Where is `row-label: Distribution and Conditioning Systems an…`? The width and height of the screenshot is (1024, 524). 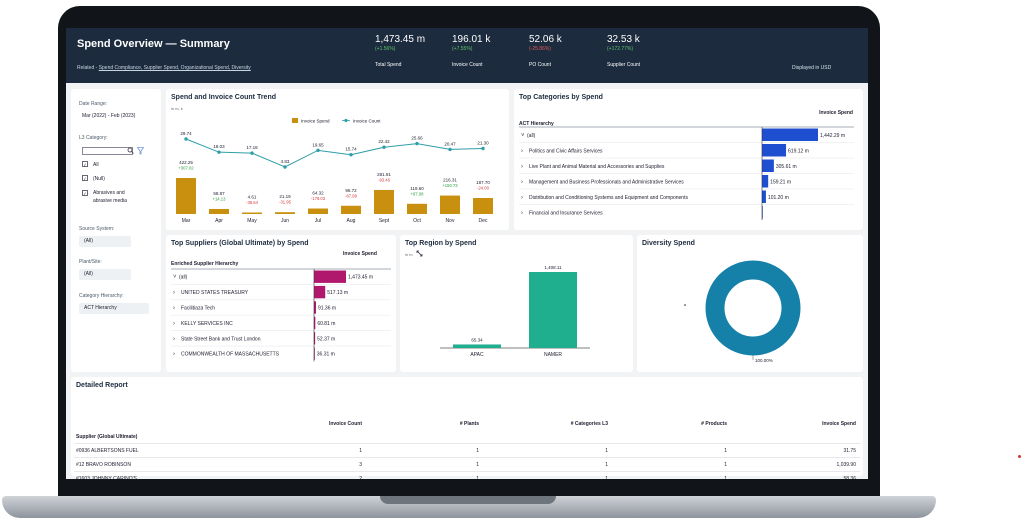
row-label: Distribution and Conditioning Systems an… is located at coordinates (608, 198).